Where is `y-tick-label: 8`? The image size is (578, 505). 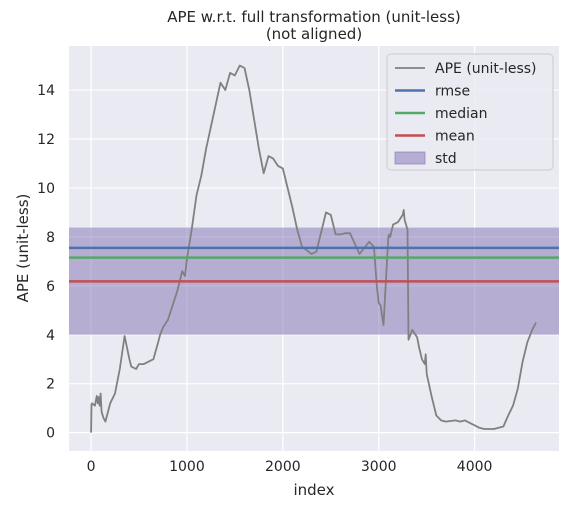
y-tick-label: 8 is located at coordinates (50, 238).